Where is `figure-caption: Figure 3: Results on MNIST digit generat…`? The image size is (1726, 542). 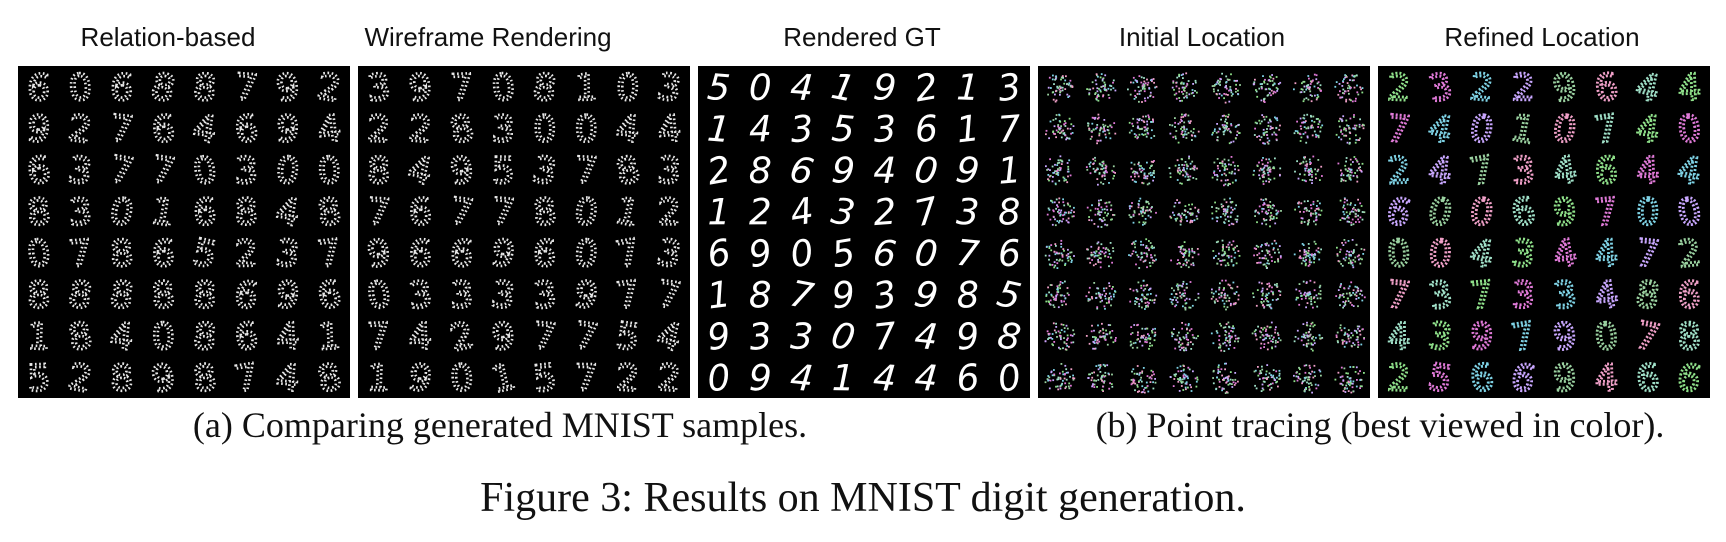
figure-caption: Figure 3: Results on MNIST digit generat… is located at coordinates (863, 498).